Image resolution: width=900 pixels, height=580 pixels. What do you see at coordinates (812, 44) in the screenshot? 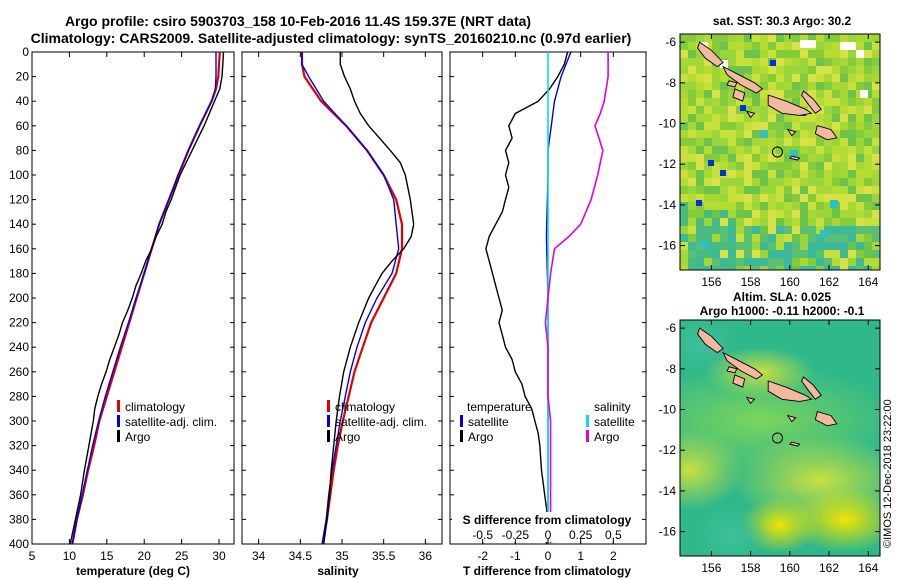
I see `sst-cell-missing` at bounding box center [812, 44].